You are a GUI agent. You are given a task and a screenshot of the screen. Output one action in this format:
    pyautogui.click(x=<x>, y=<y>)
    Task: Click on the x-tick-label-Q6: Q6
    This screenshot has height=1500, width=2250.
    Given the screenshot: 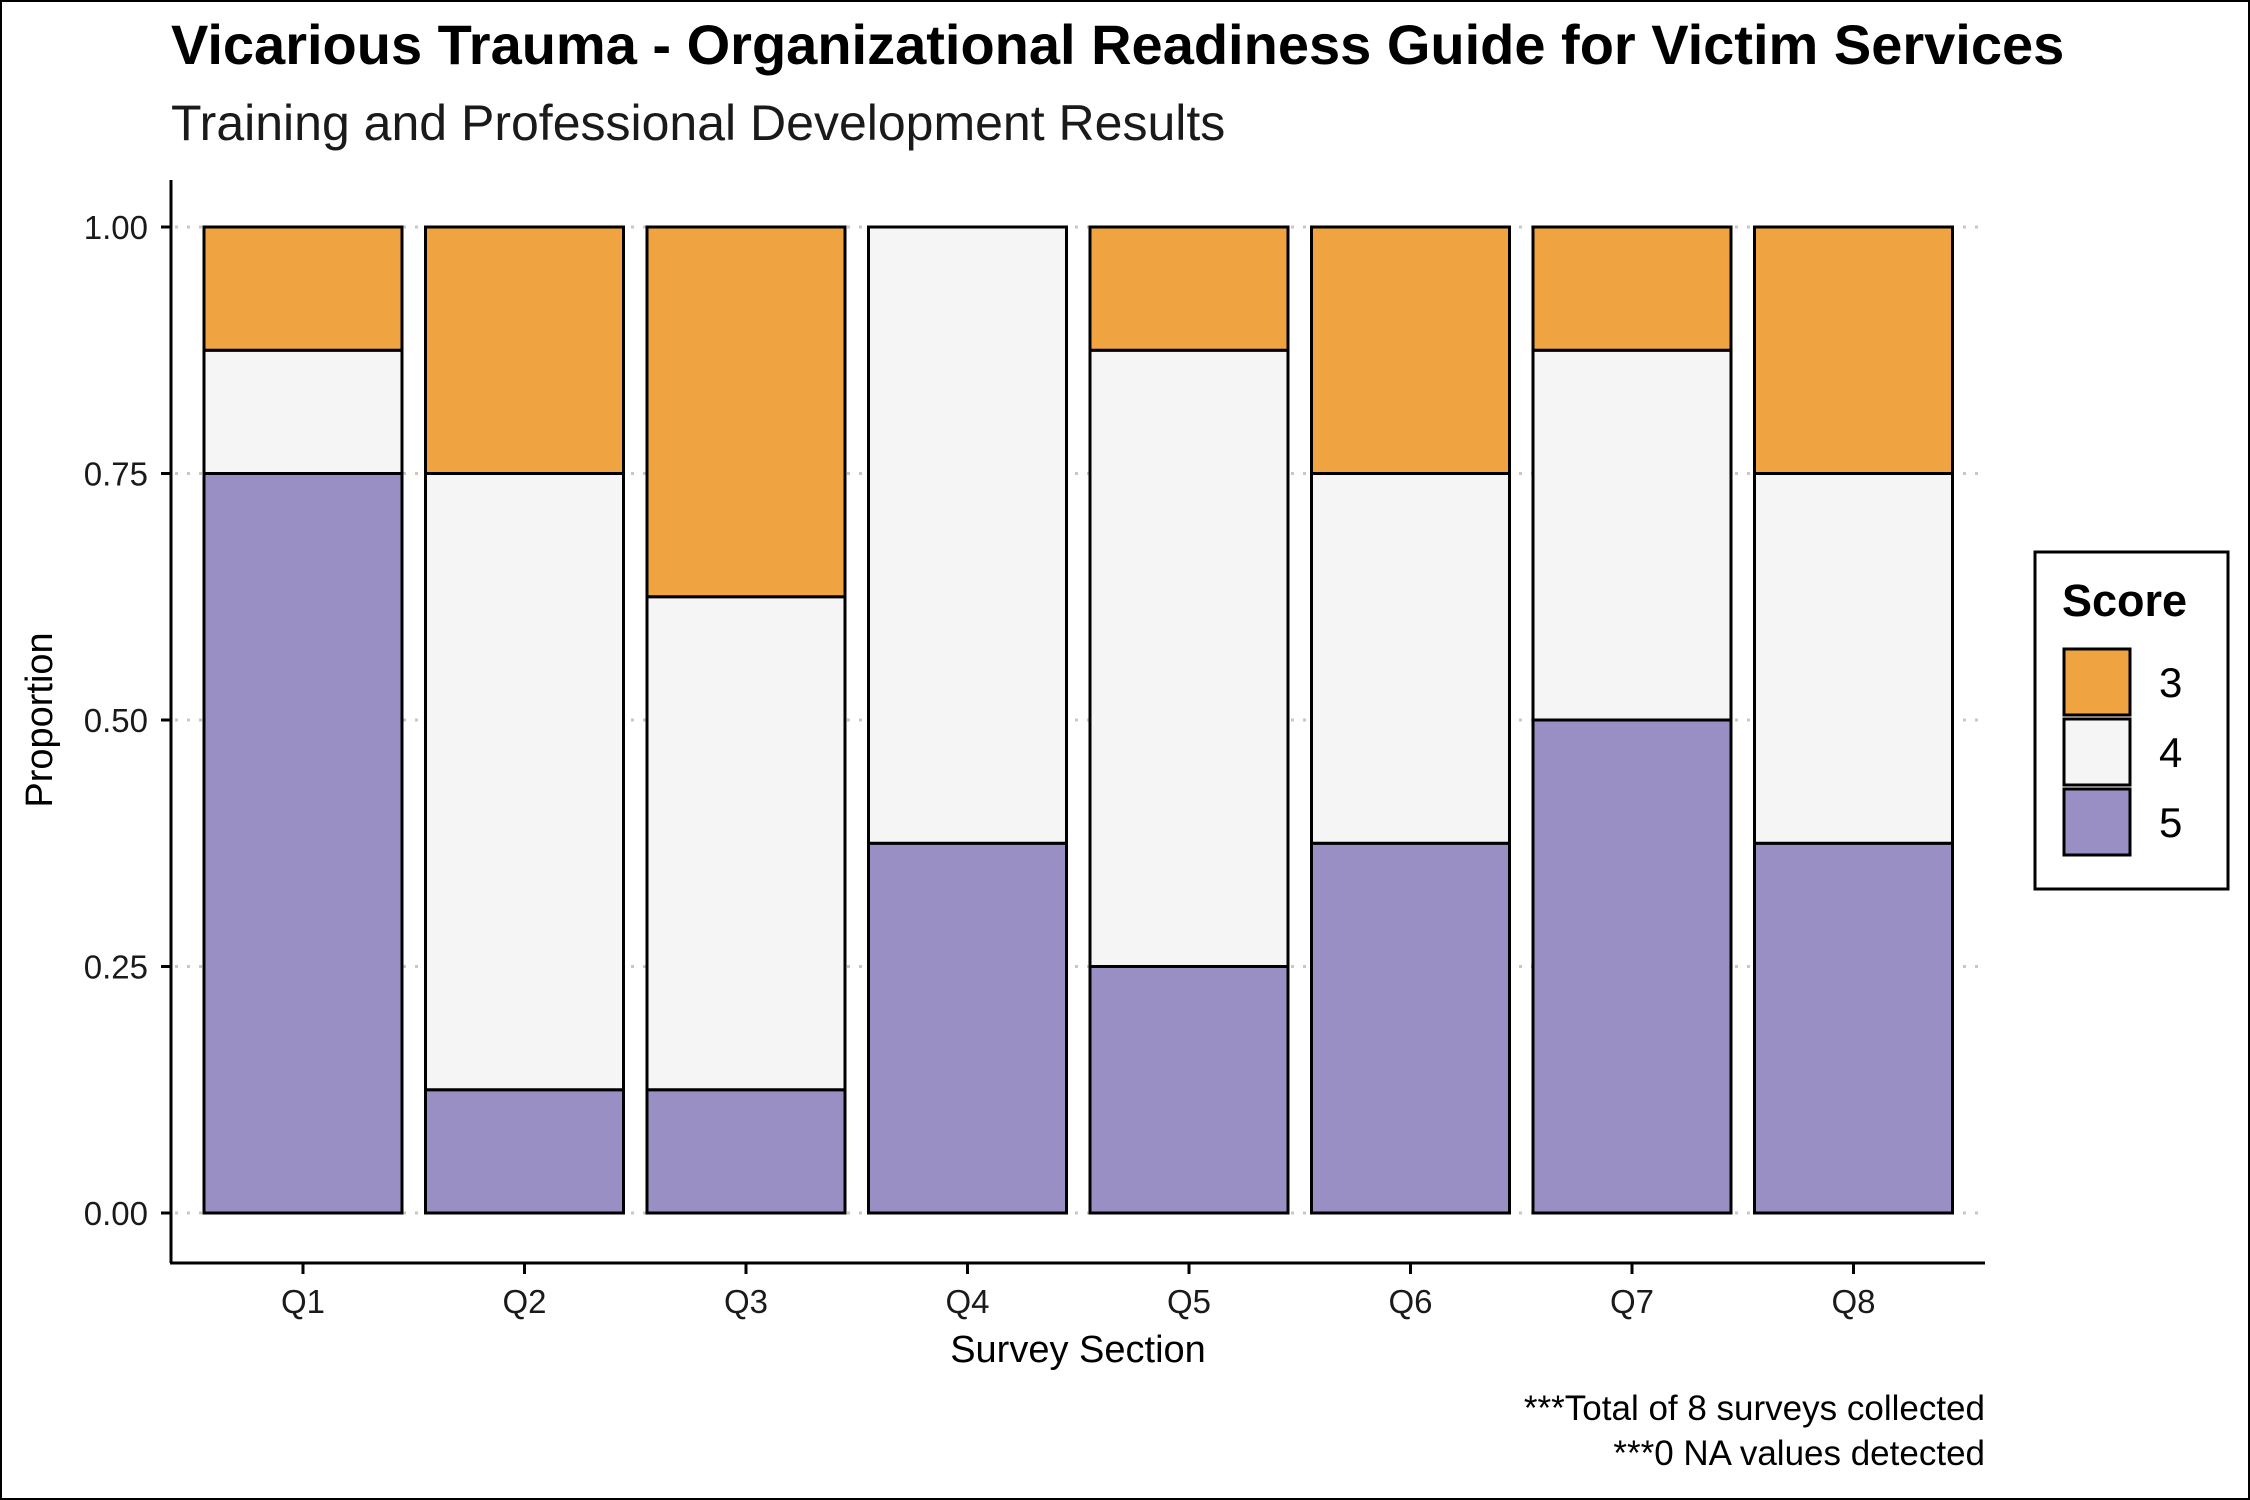 What is the action you would take?
    pyautogui.click(x=1410, y=1301)
    